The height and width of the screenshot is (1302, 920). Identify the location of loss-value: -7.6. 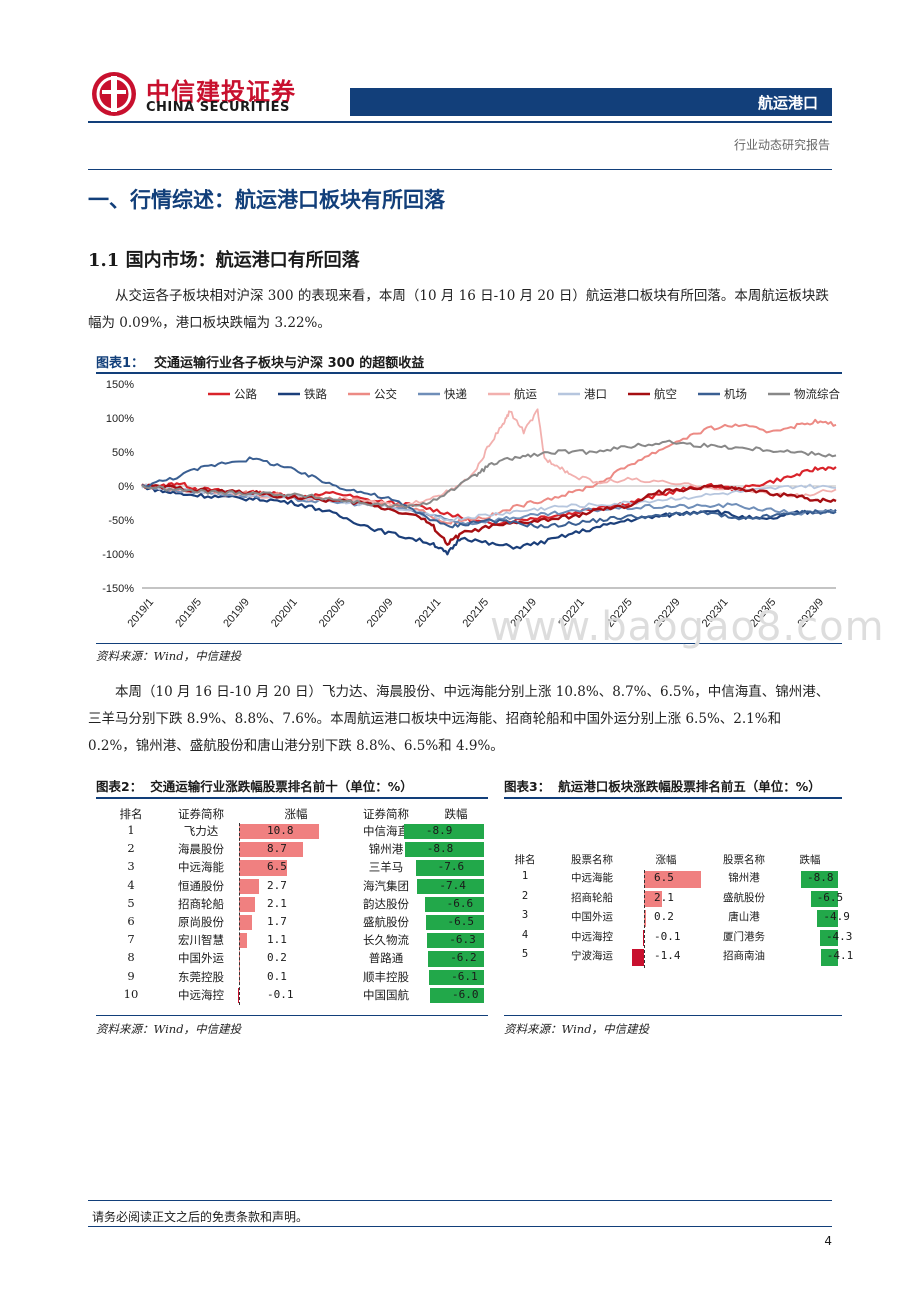
(451, 867).